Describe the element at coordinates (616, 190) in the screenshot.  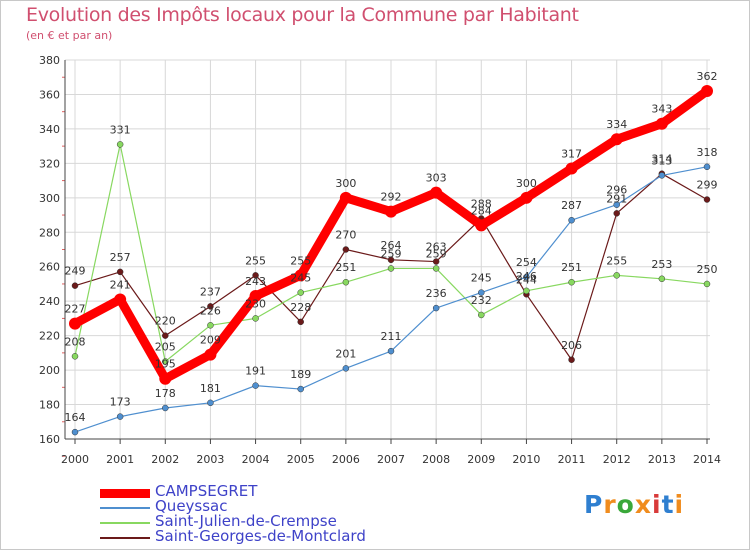
I see `data-label: 296` at that location.